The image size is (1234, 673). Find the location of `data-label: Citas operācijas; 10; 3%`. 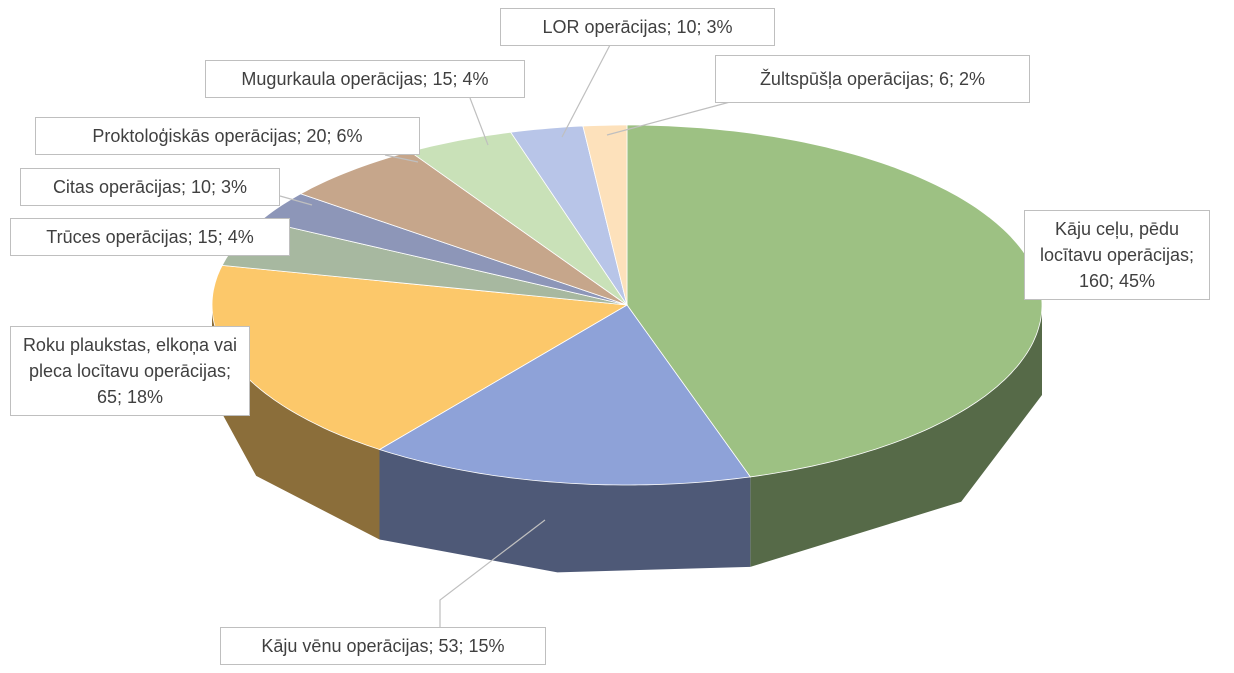

data-label: Citas operācijas; 10; 3% is located at coordinates (150, 187).